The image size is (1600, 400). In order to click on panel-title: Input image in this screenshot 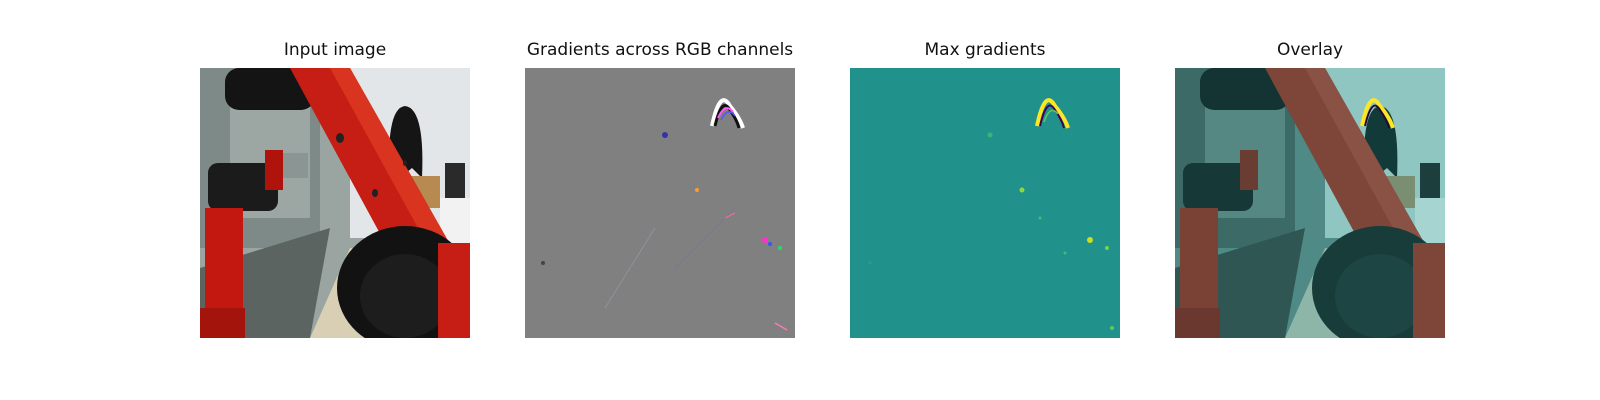, I will do `click(335, 50)`.